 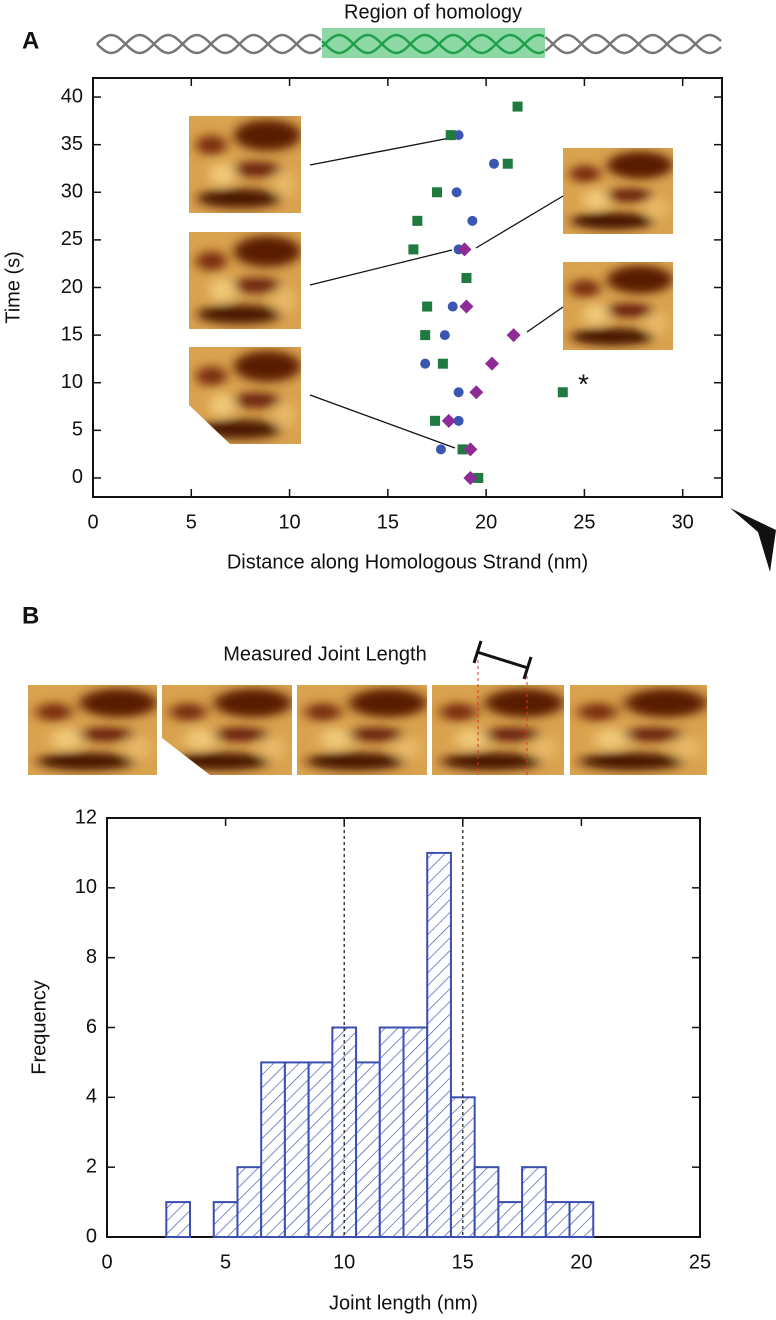 I want to click on dna-diagram, so click(x=409, y=44).